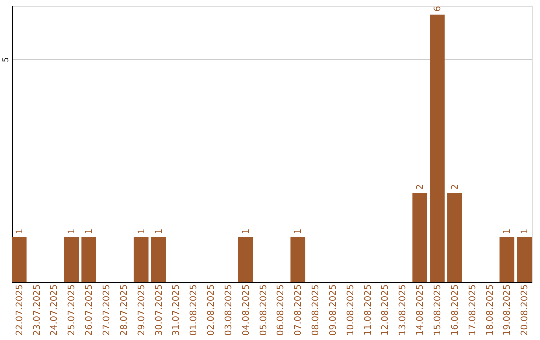 This screenshot has height=340, width=540. I want to click on x-tick-label: 07.08.2025, so click(299, 310).